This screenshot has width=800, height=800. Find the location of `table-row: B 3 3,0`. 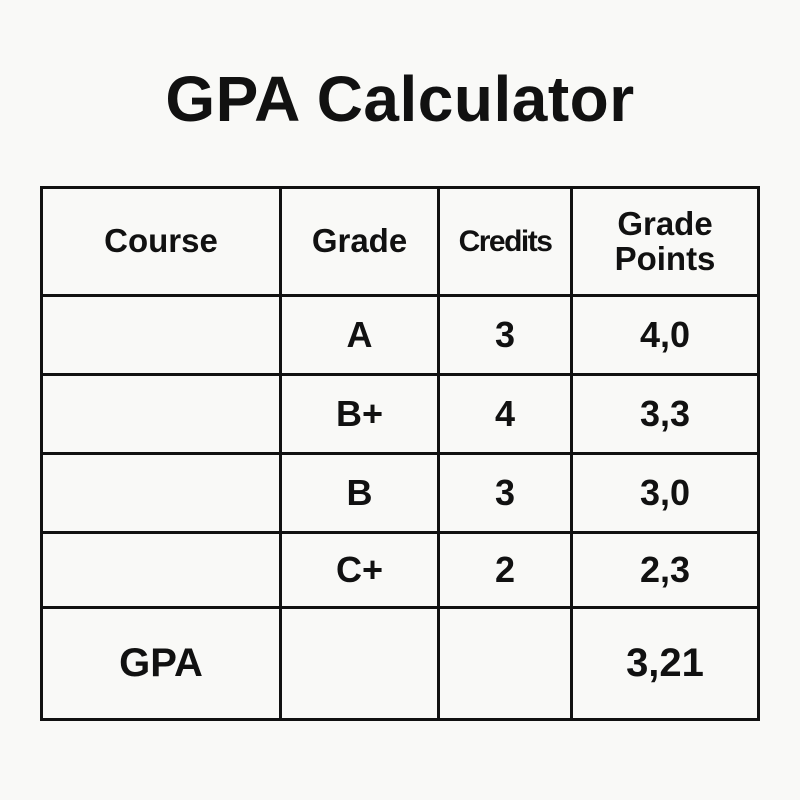

table-row: B 3 3,0 is located at coordinates (400, 493).